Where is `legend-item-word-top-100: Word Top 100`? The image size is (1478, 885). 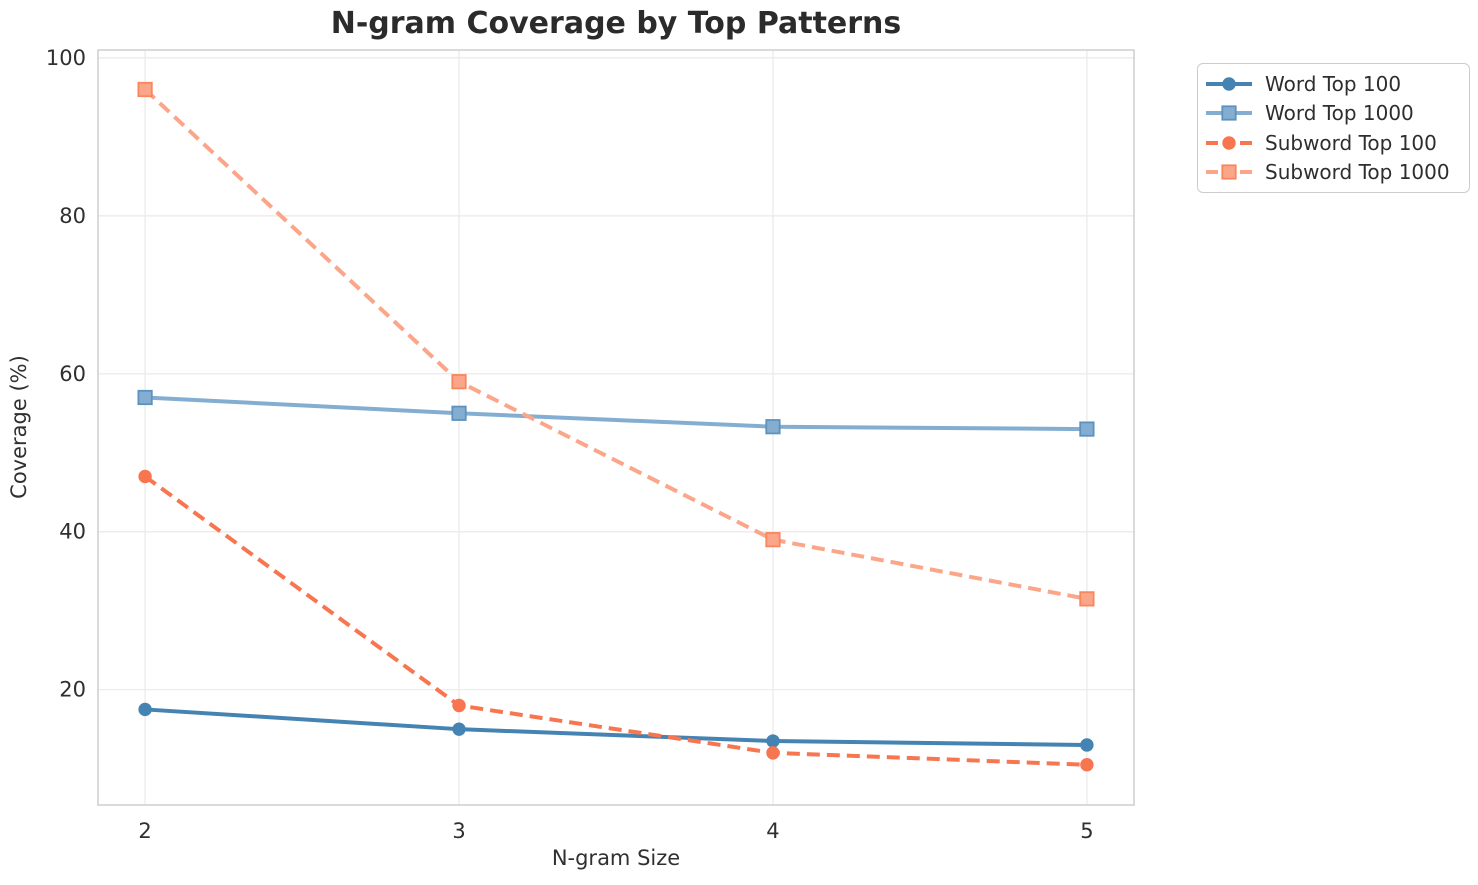
legend-item-word-top-100: Word Top 100 is located at coordinates (1334, 84).